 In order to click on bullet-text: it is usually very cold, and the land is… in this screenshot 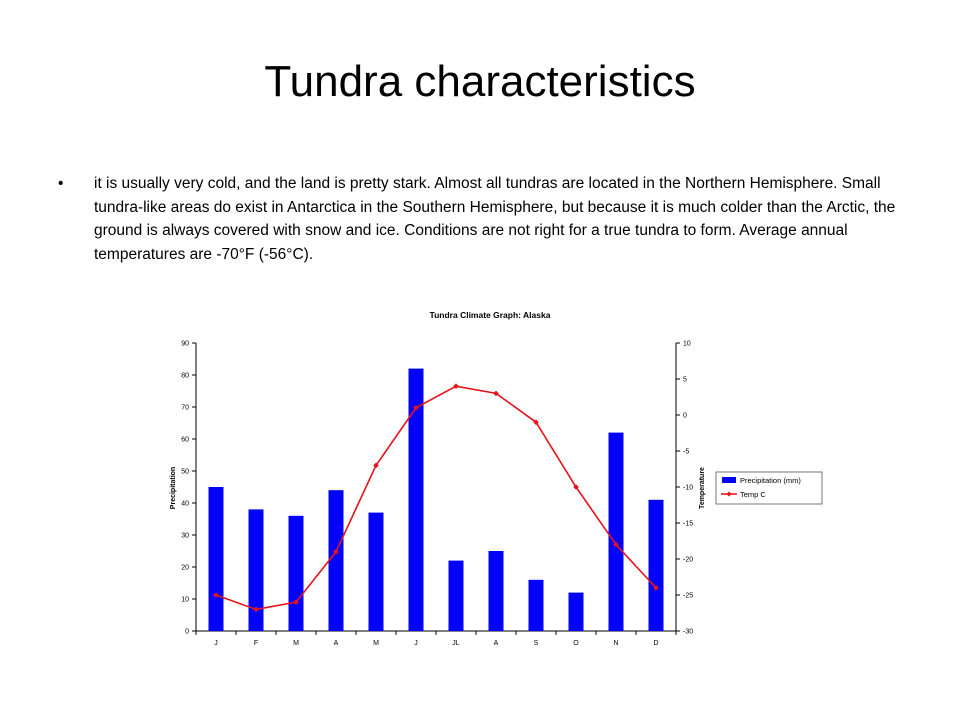, I will do `click(495, 219)`.